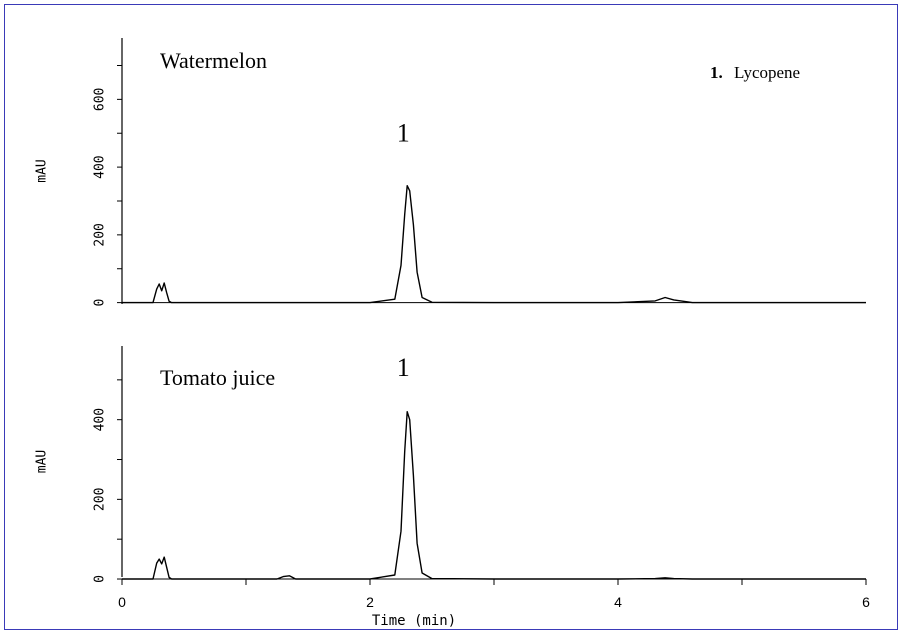 This screenshot has height=636, width=904. What do you see at coordinates (100, 99) in the screenshot?
I see `y-tick-label: 600` at bounding box center [100, 99].